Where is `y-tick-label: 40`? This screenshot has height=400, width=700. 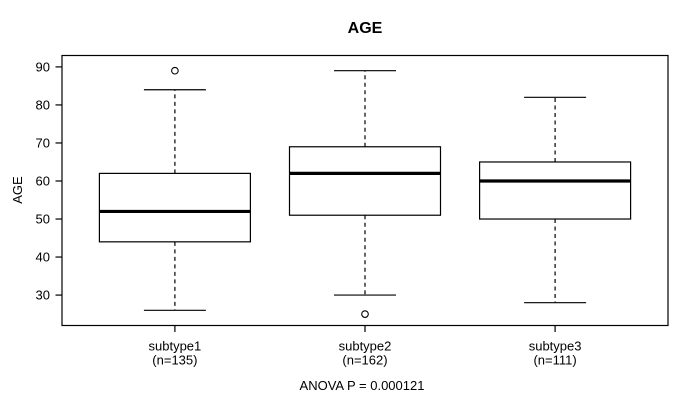 y-tick-label: 40 is located at coordinates (43, 257).